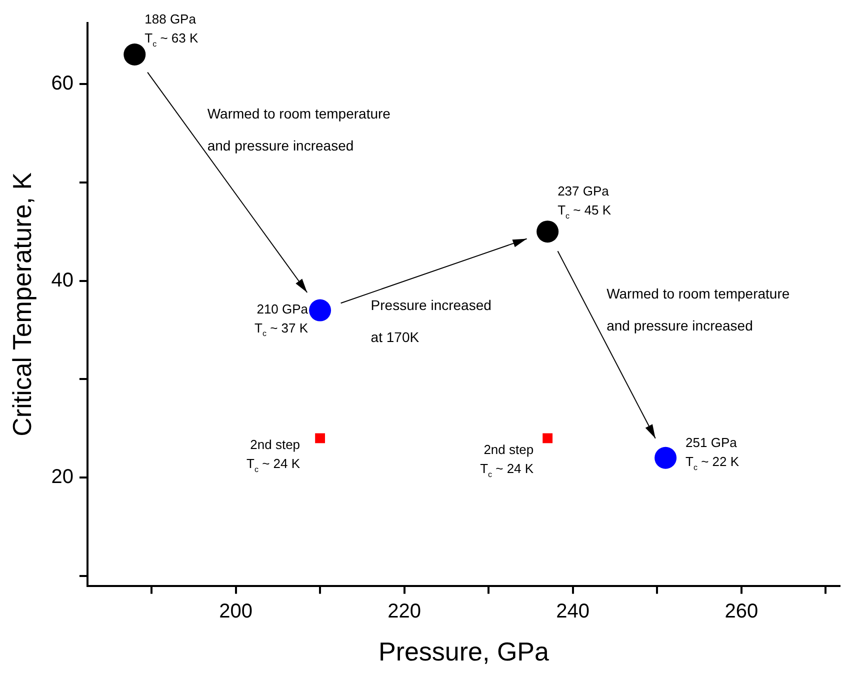 This screenshot has width=851, height=677. I want to click on y-axis-title: Critical Temperature, K, so click(21, 304).